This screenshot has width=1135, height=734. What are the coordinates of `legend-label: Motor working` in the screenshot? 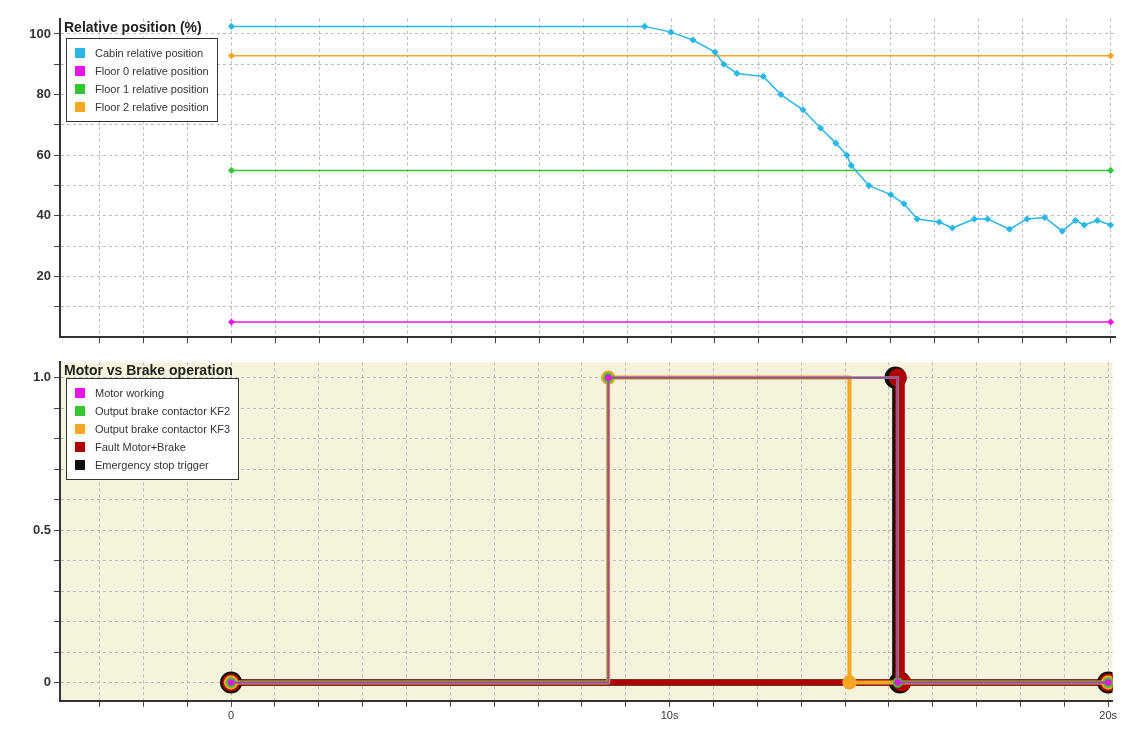 It's located at (130, 393).